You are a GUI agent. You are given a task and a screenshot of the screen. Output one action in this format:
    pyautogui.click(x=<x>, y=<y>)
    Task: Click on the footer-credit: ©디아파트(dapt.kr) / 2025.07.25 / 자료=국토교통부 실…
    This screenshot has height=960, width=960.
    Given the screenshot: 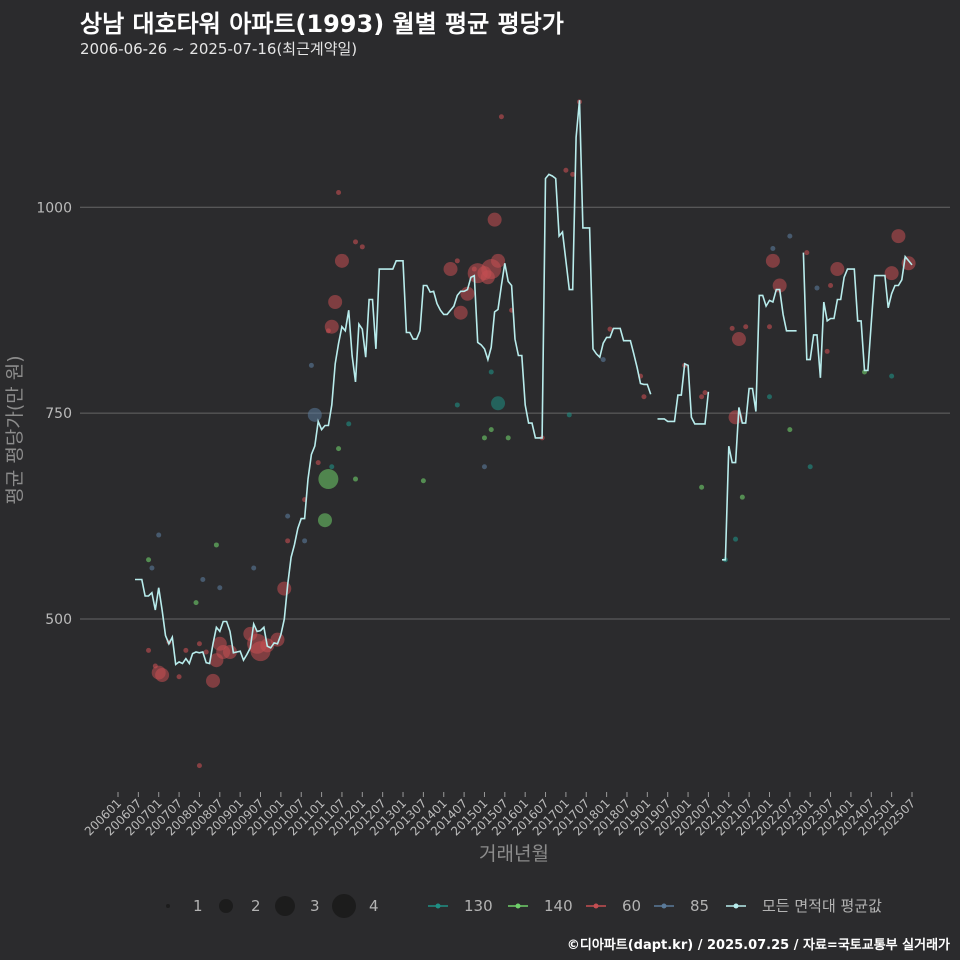 What is the action you would take?
    pyautogui.click(x=758, y=945)
    